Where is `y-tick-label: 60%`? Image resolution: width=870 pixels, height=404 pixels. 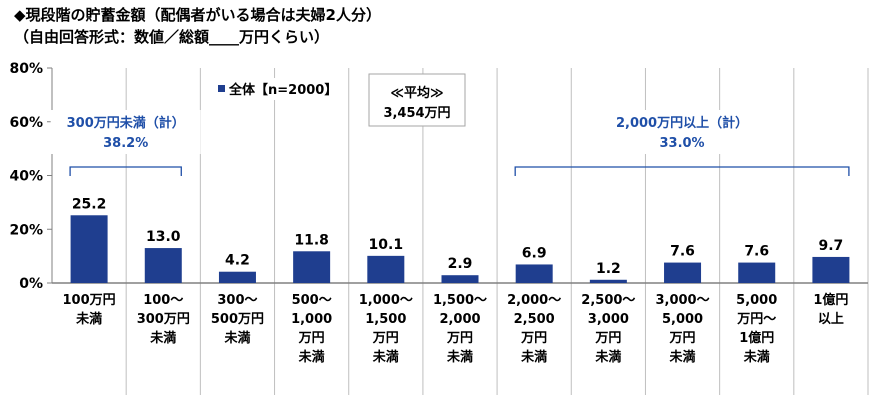 y-tick-label: 60% is located at coordinates (26, 123).